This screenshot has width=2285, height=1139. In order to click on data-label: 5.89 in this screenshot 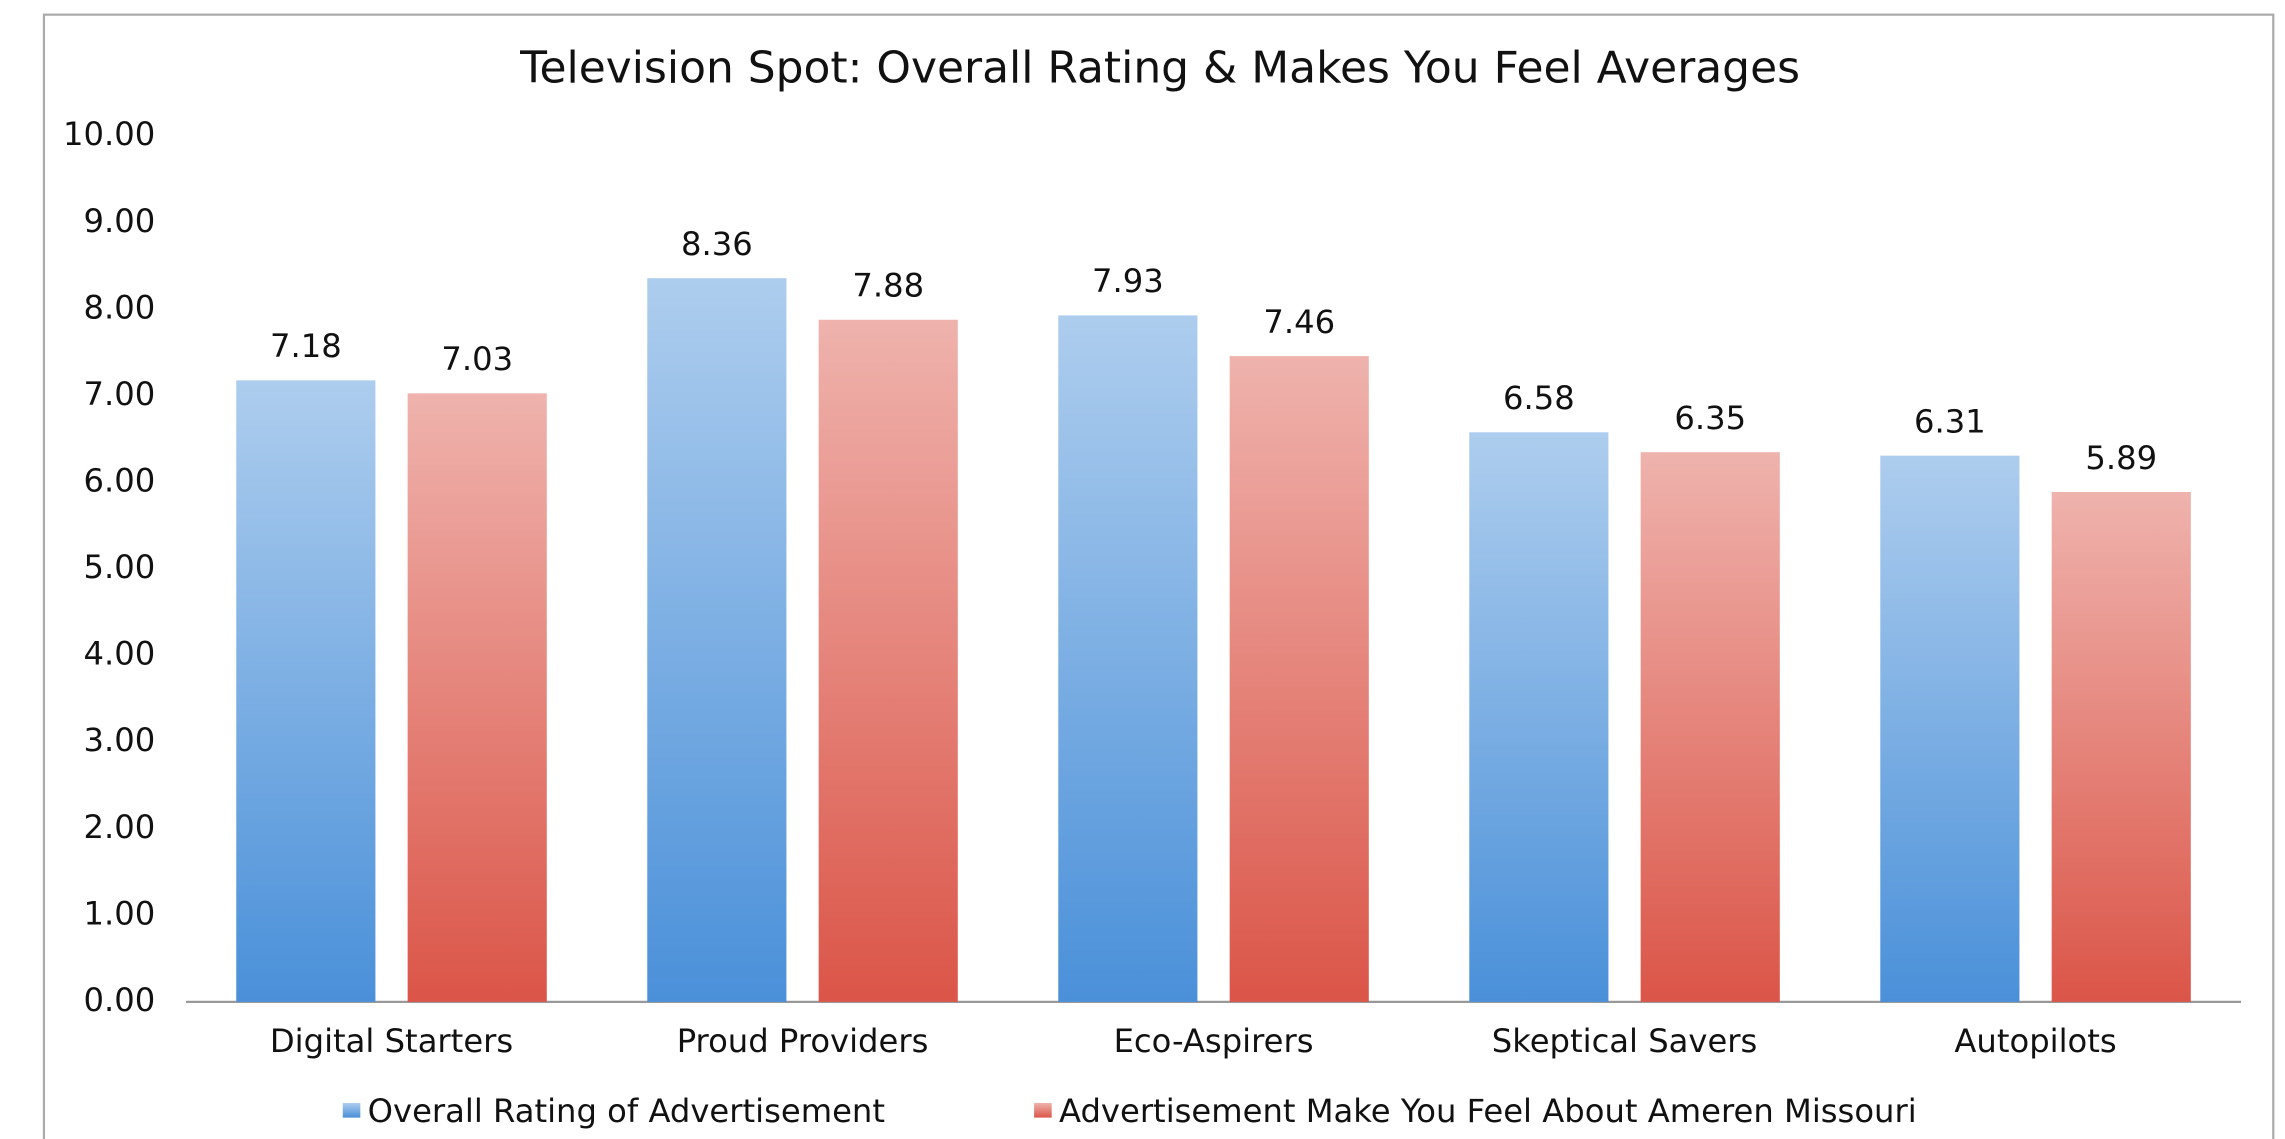, I will do `click(2121, 458)`.